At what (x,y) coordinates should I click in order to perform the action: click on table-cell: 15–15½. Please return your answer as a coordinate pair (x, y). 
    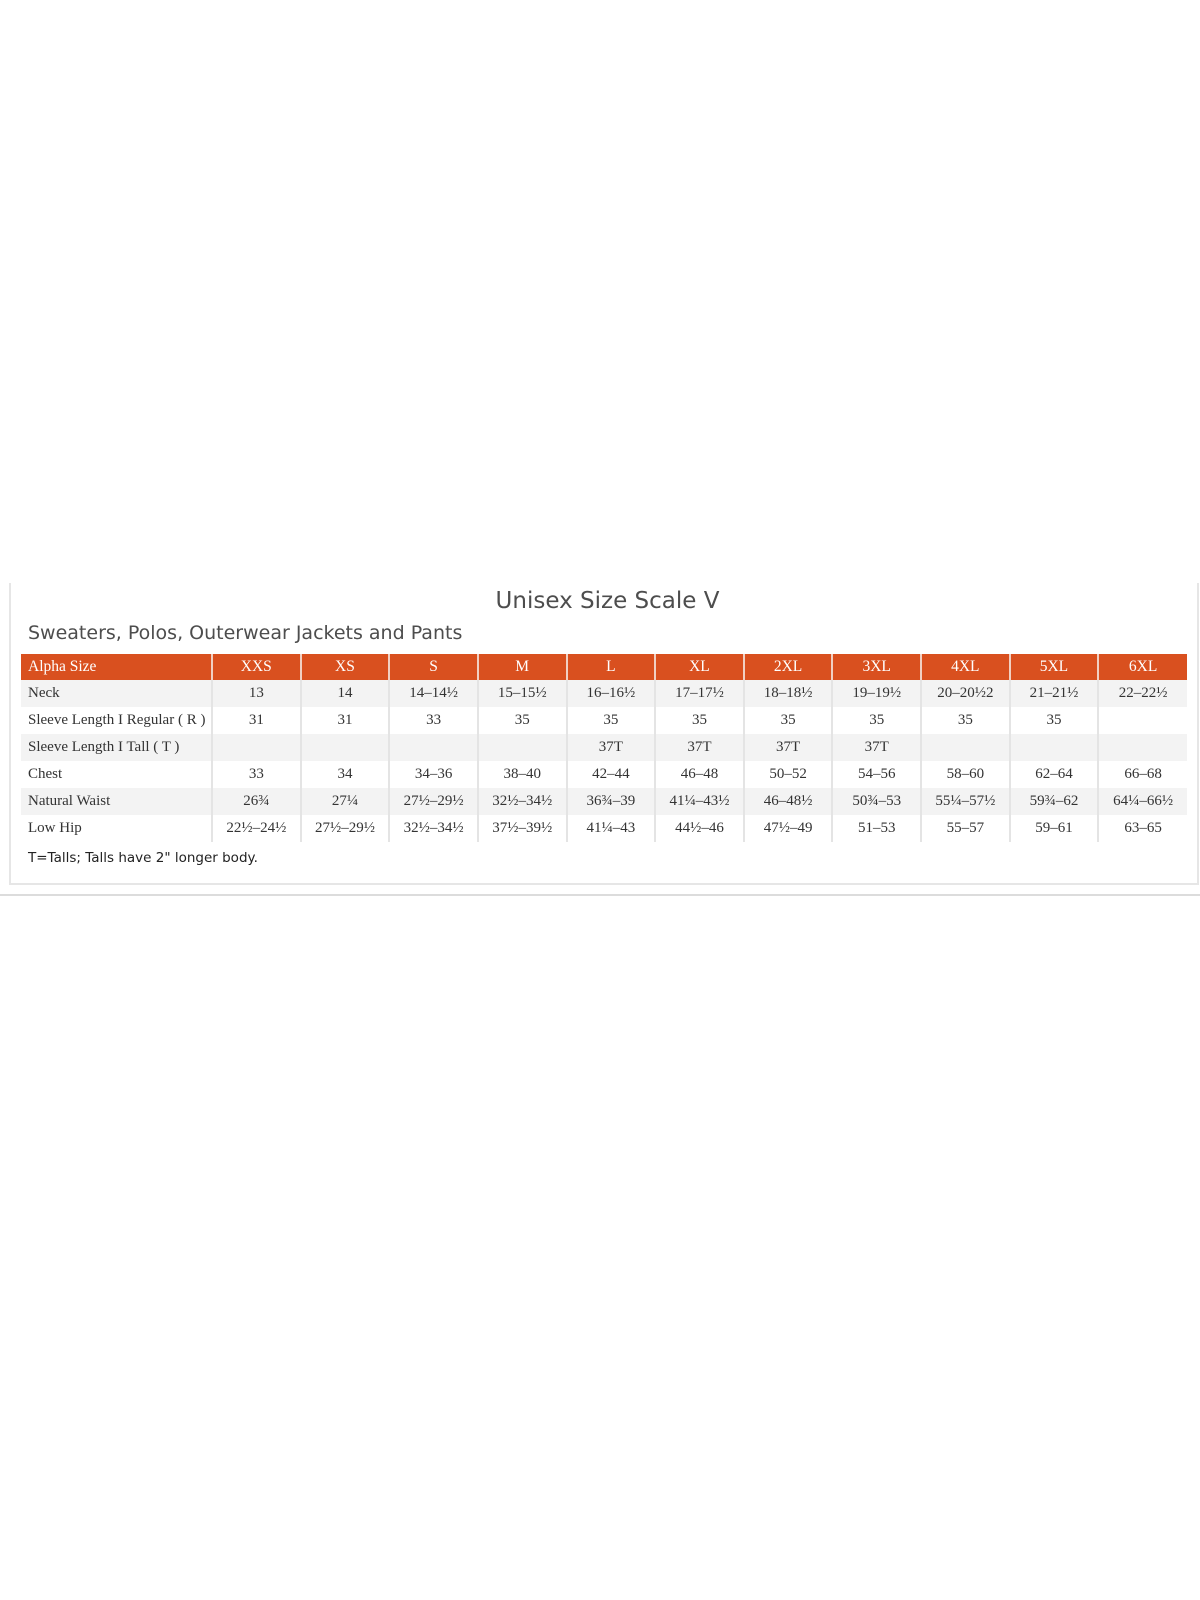
    Looking at the image, I should click on (521, 693).